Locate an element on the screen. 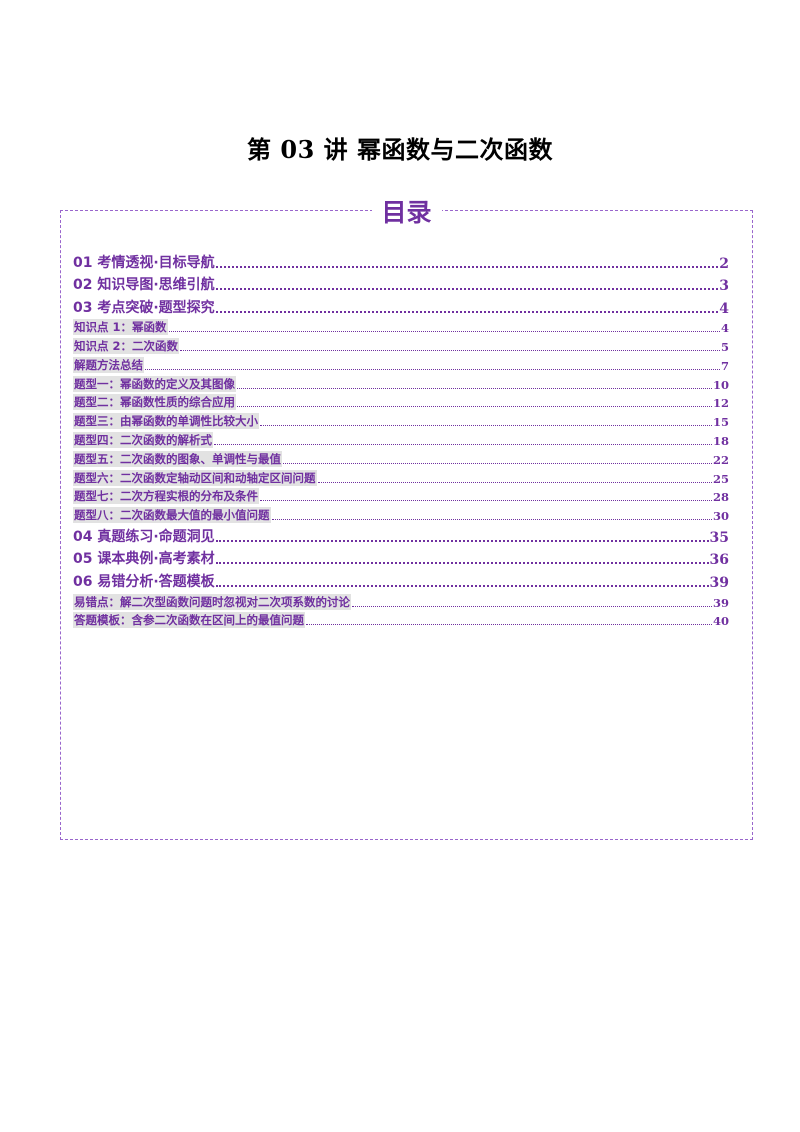 The width and height of the screenshot is (800, 1132). toc-subsection-link: 题型六：二次函数定轴动区间和动轴定区间问题 25 is located at coordinates (401, 476).